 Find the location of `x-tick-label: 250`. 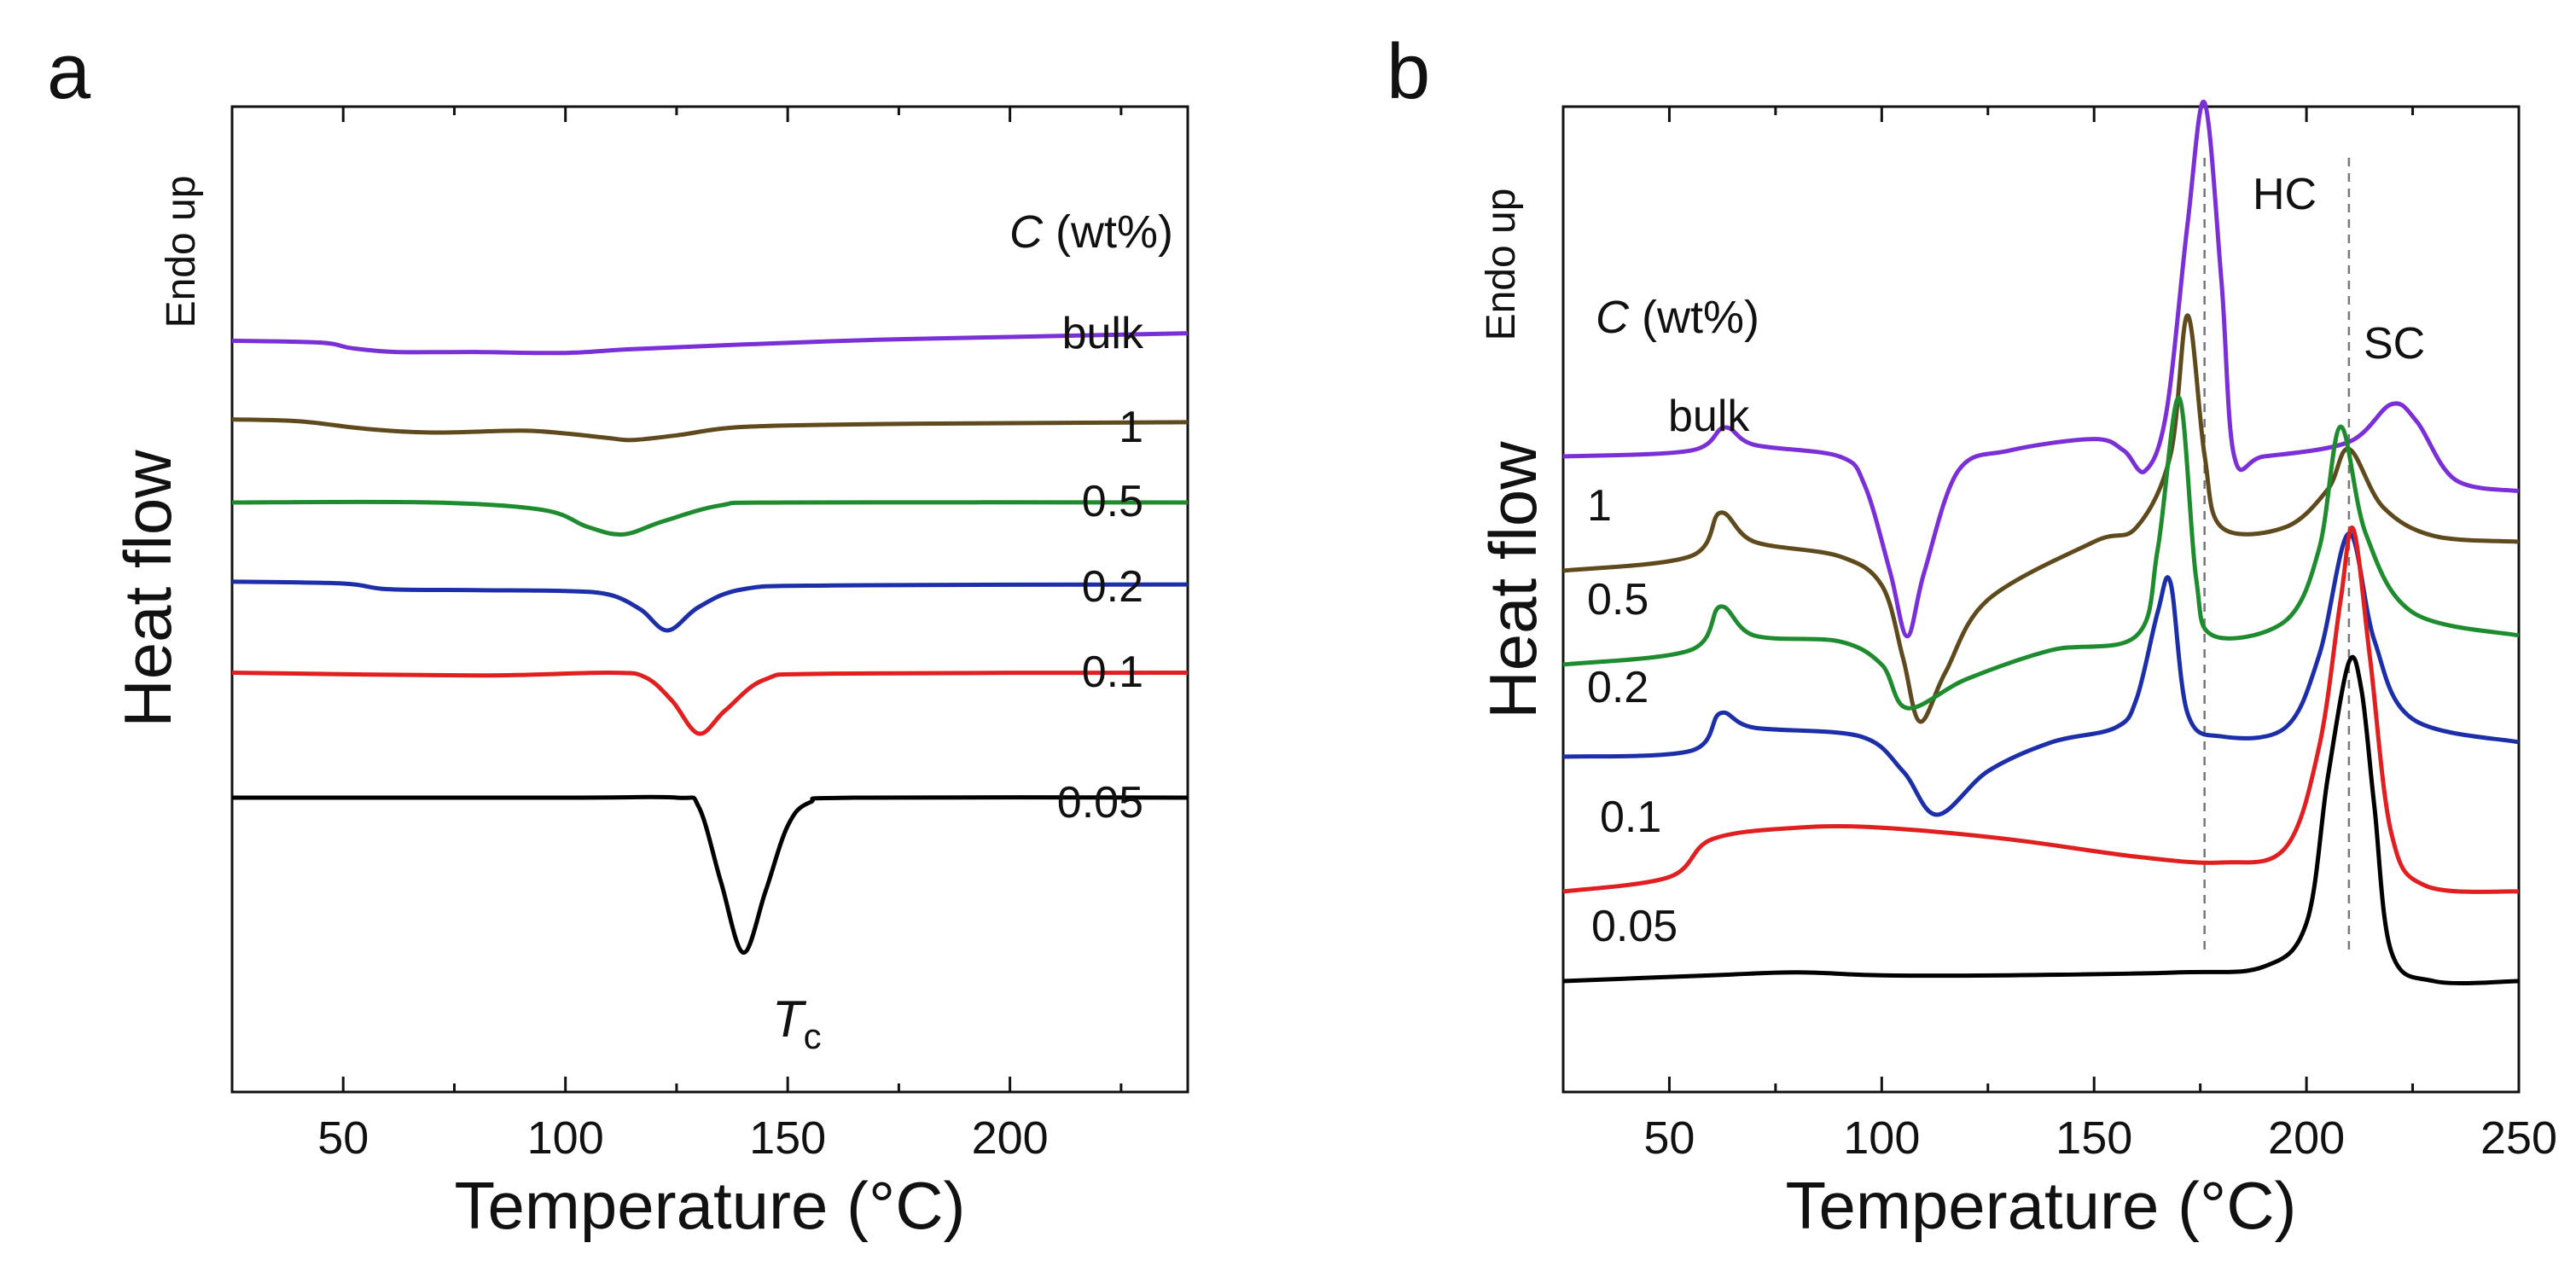

x-tick-label: 250 is located at coordinates (2518, 1138).